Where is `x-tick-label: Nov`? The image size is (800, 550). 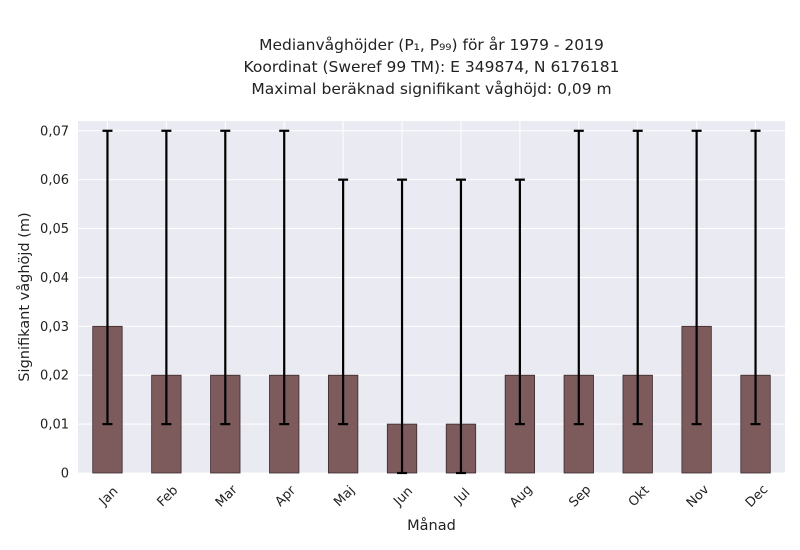
x-tick-label: Nov is located at coordinates (698, 496).